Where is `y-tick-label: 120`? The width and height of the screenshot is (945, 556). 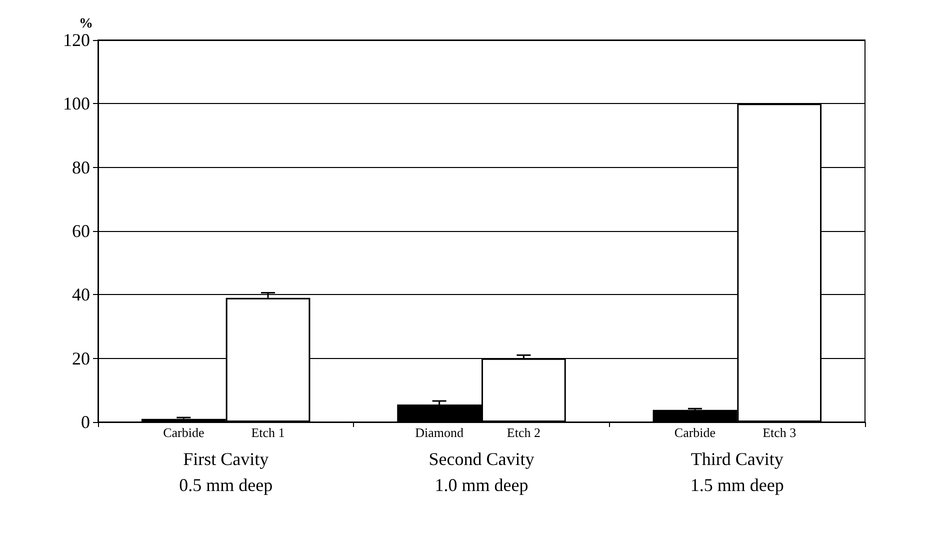 y-tick-label: 120 is located at coordinates (76, 40).